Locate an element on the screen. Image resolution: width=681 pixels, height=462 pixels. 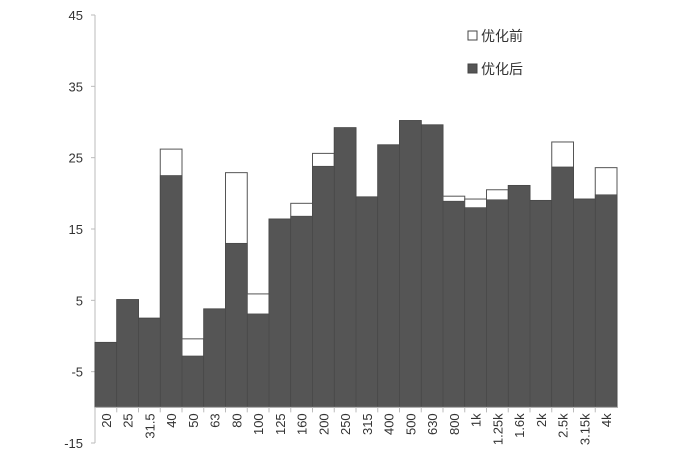
bar-after-4k is located at coordinates (606, 301).